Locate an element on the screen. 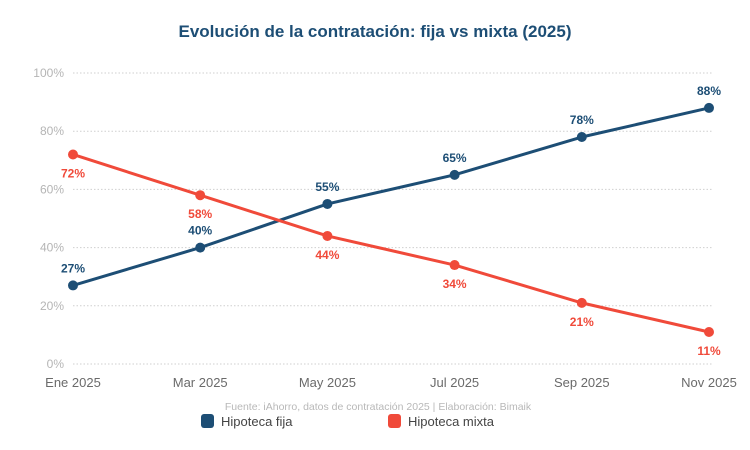  data-label: 65% is located at coordinates (455, 158).